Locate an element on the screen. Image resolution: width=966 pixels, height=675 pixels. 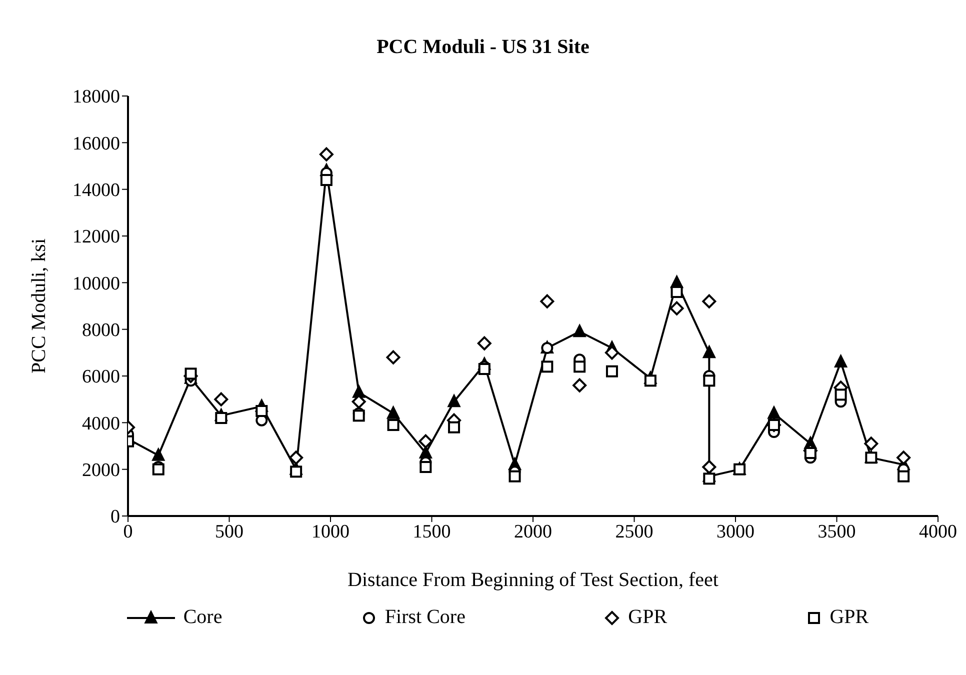
y-tick-label: 14000 is located at coordinates (96, 191).